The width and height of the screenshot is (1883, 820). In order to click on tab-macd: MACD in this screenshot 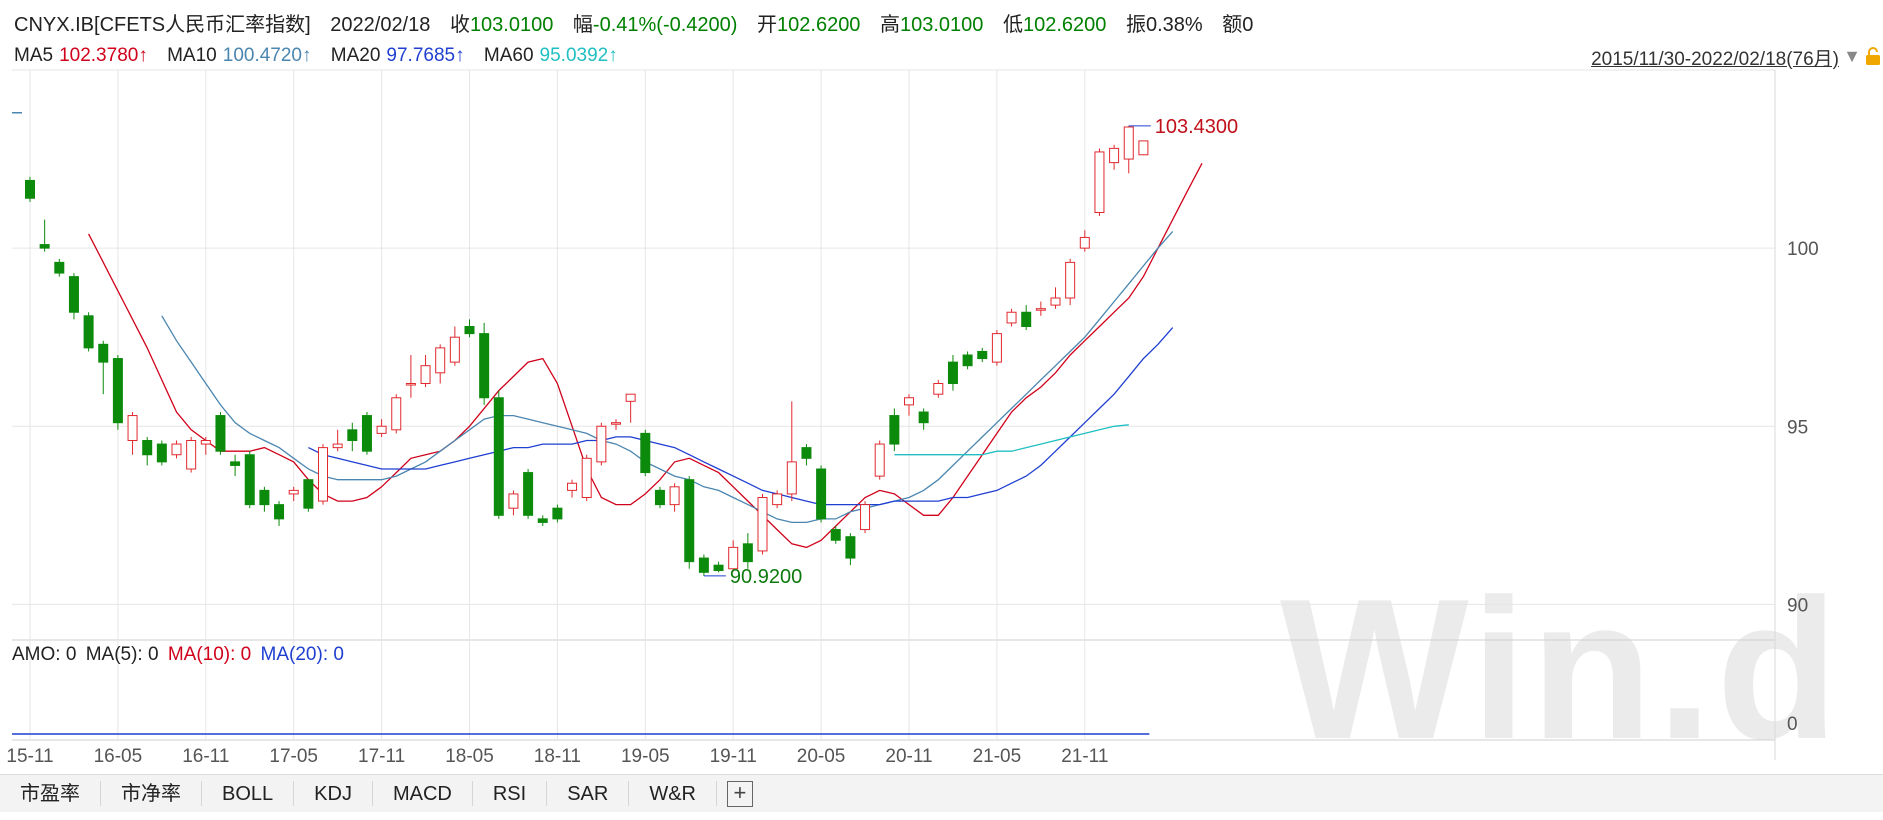, I will do `click(422, 794)`.